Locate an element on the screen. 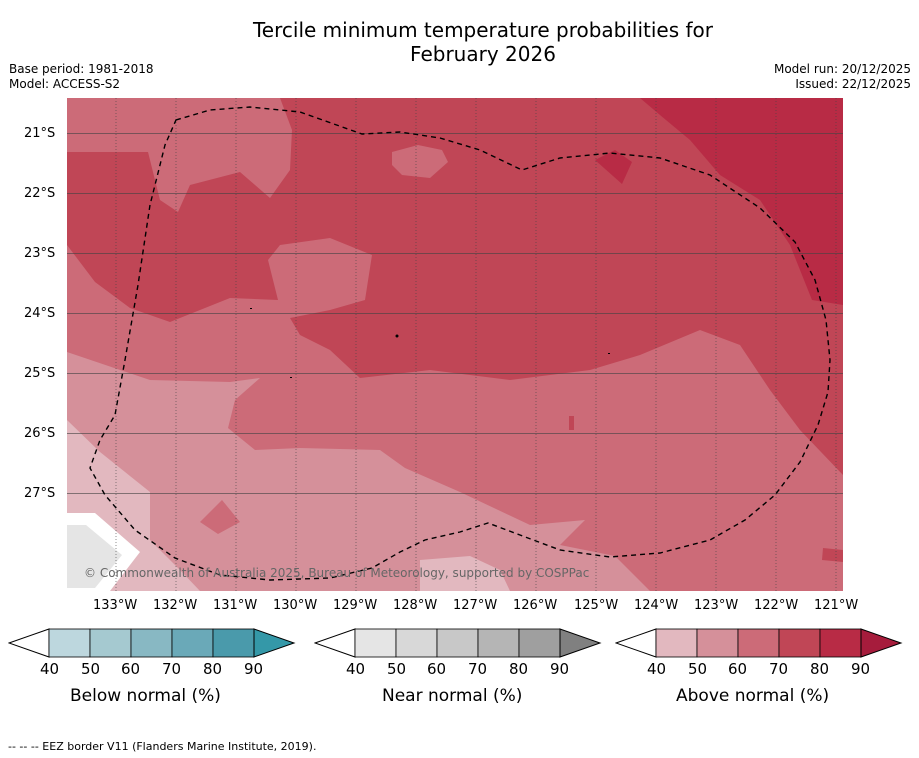 The height and width of the screenshot is (758, 919). lon-label: 125°W is located at coordinates (596, 605).